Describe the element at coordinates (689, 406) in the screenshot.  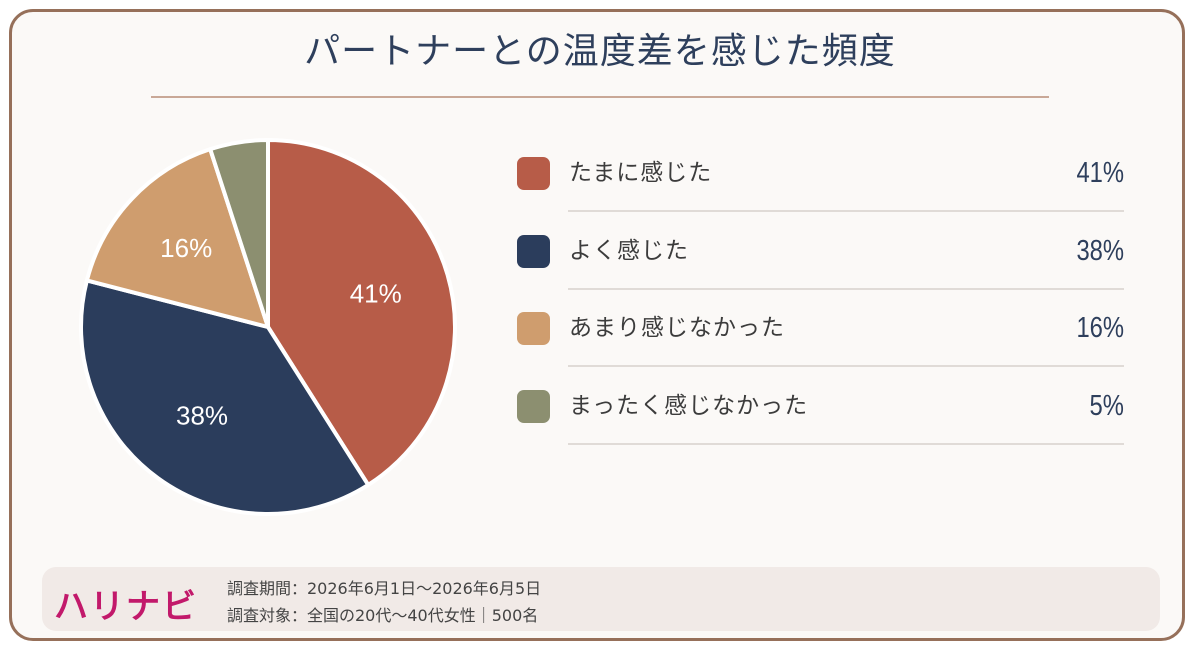
I see `legend-label: まったく感じなかった` at that location.